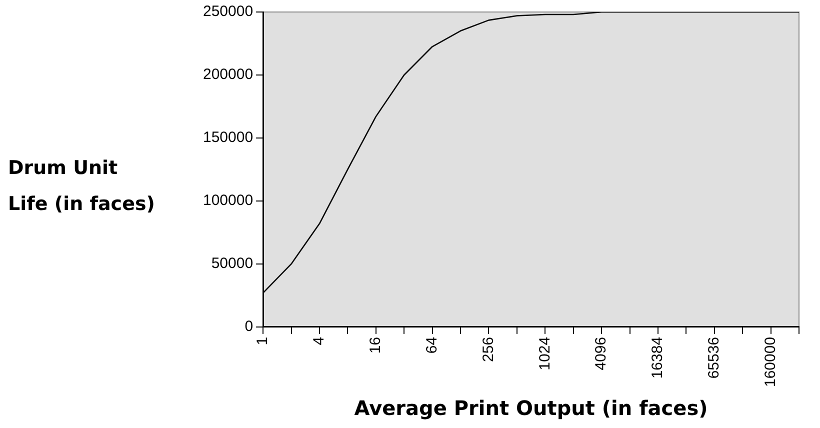 This screenshot has height=428, width=820. Describe the element at coordinates (714, 357) in the screenshot. I see `x-tick-label: 65536` at that location.